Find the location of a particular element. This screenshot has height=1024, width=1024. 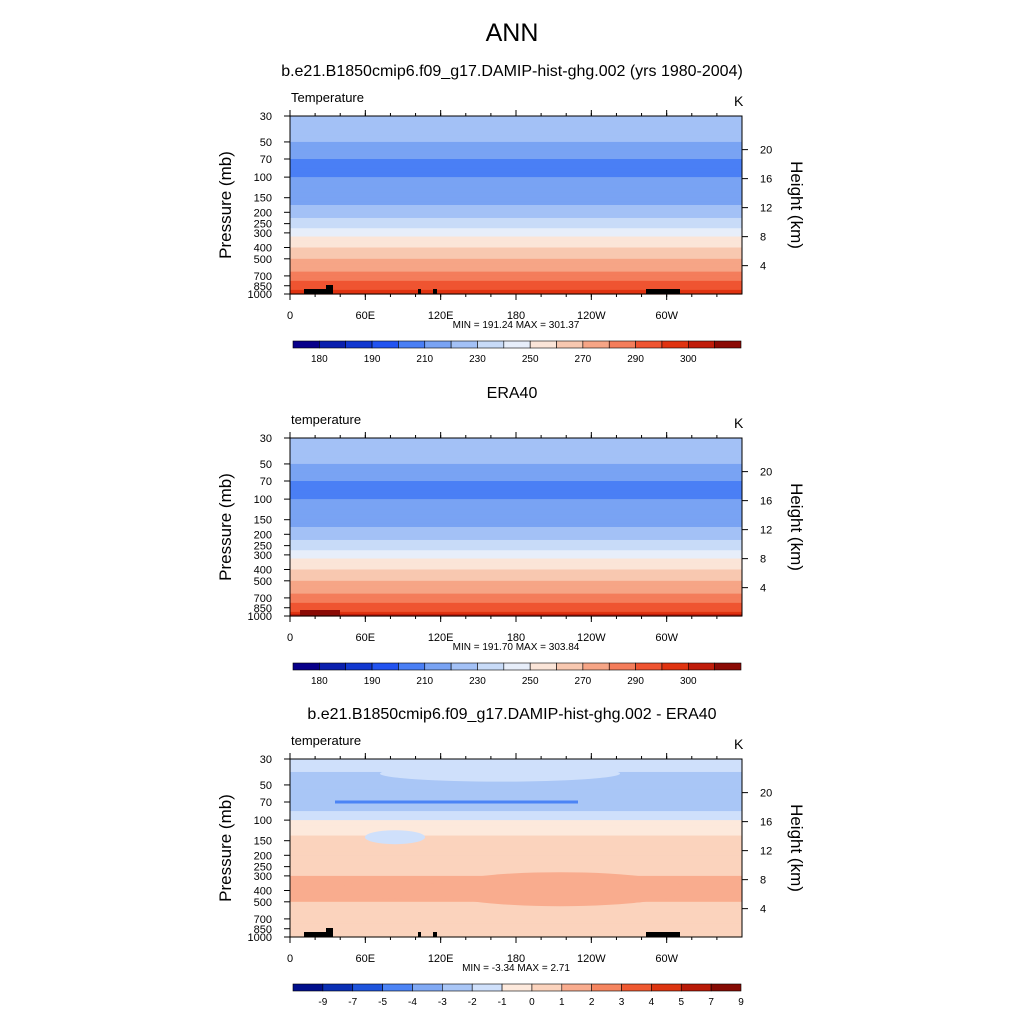

variable-label: Temperature is located at coordinates (327, 97).